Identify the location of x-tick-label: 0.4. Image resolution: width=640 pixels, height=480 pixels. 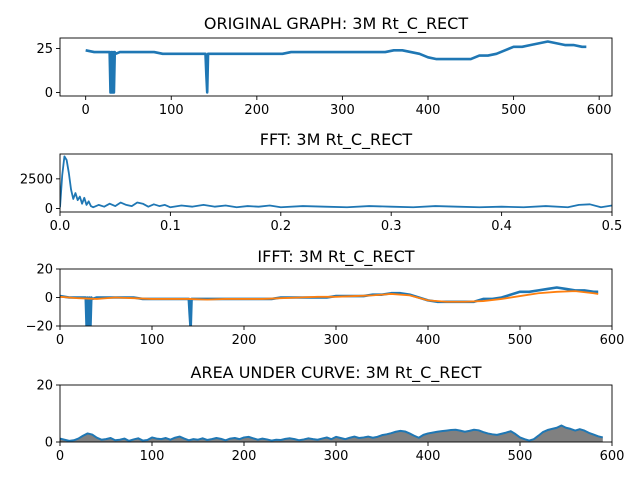
(501, 226).